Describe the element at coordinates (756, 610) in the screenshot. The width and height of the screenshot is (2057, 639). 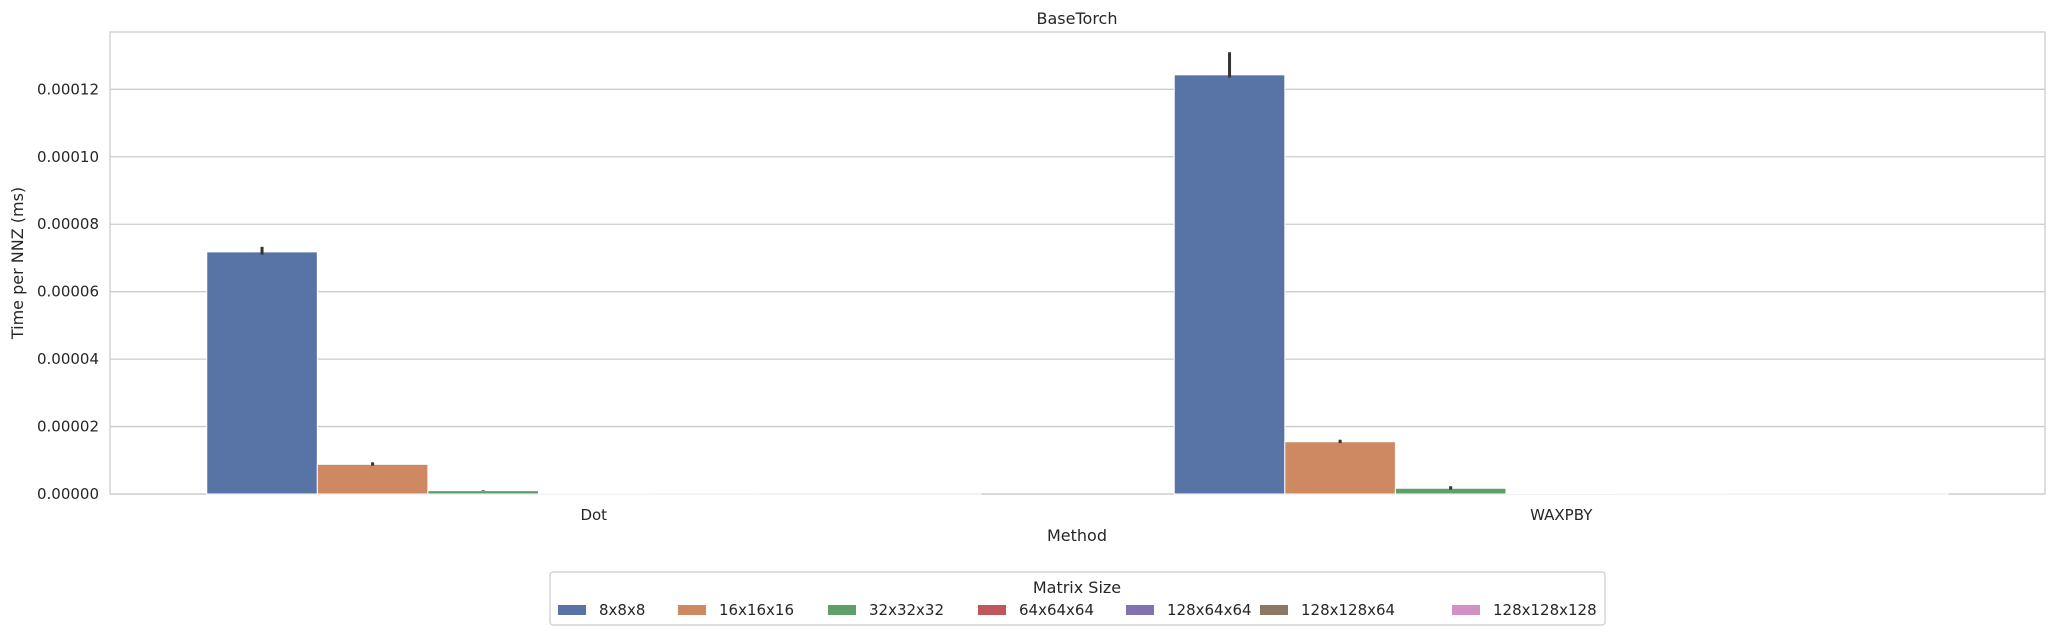
I see `legend-label: 16x16x16` at that location.